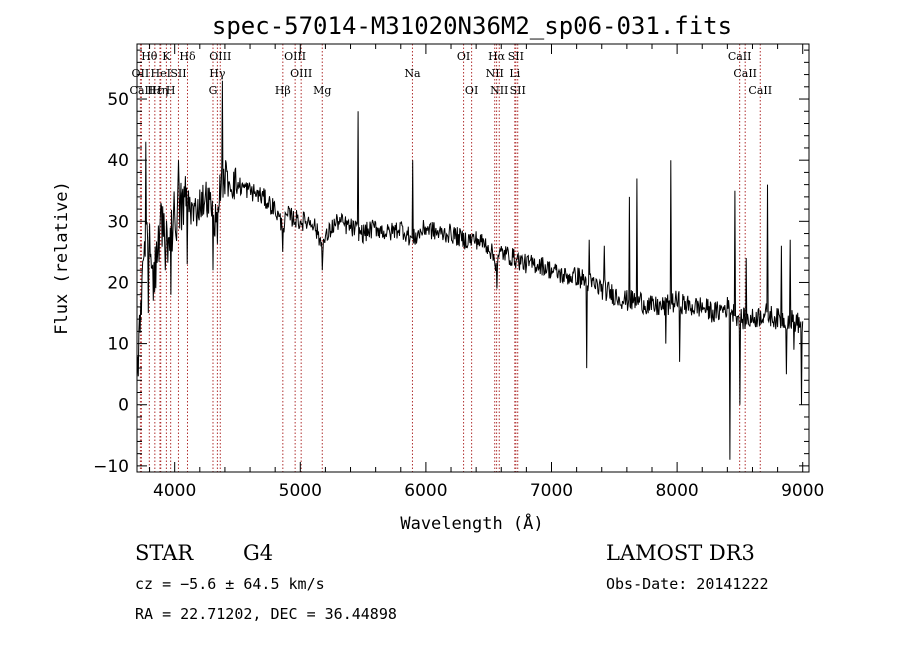 Image resolution: width=900 pixels, height=649 pixels. I want to click on y-tick-label: 10, so click(118, 345).